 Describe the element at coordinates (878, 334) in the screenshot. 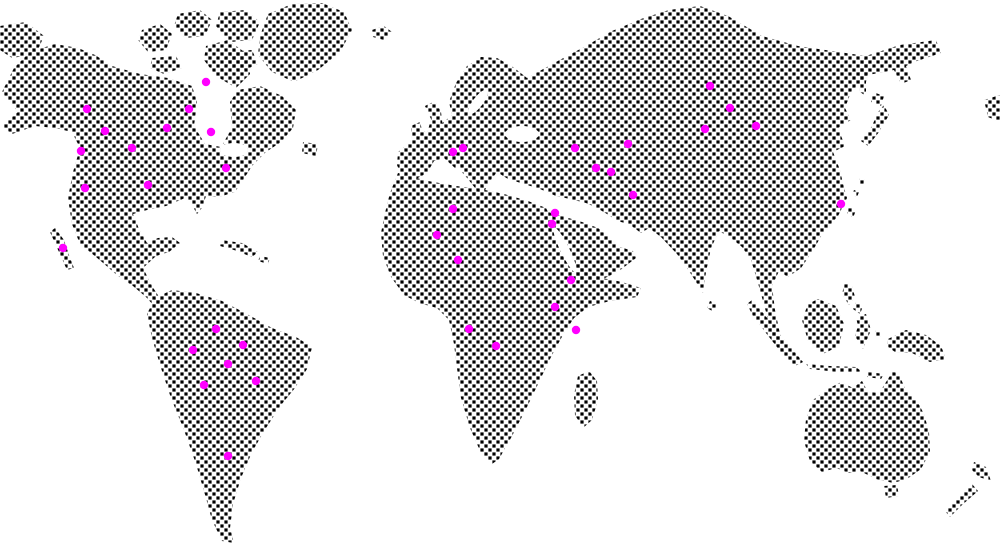

I see `landmass-moluccas` at that location.